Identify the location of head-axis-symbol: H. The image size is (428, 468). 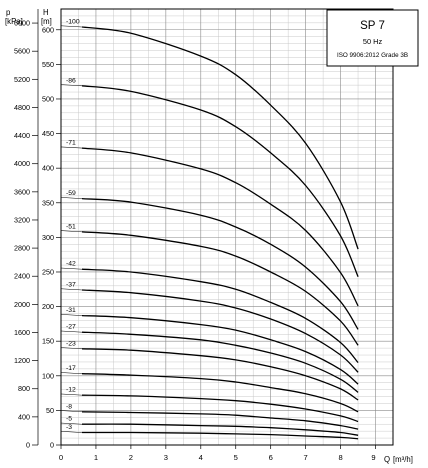
(46, 12).